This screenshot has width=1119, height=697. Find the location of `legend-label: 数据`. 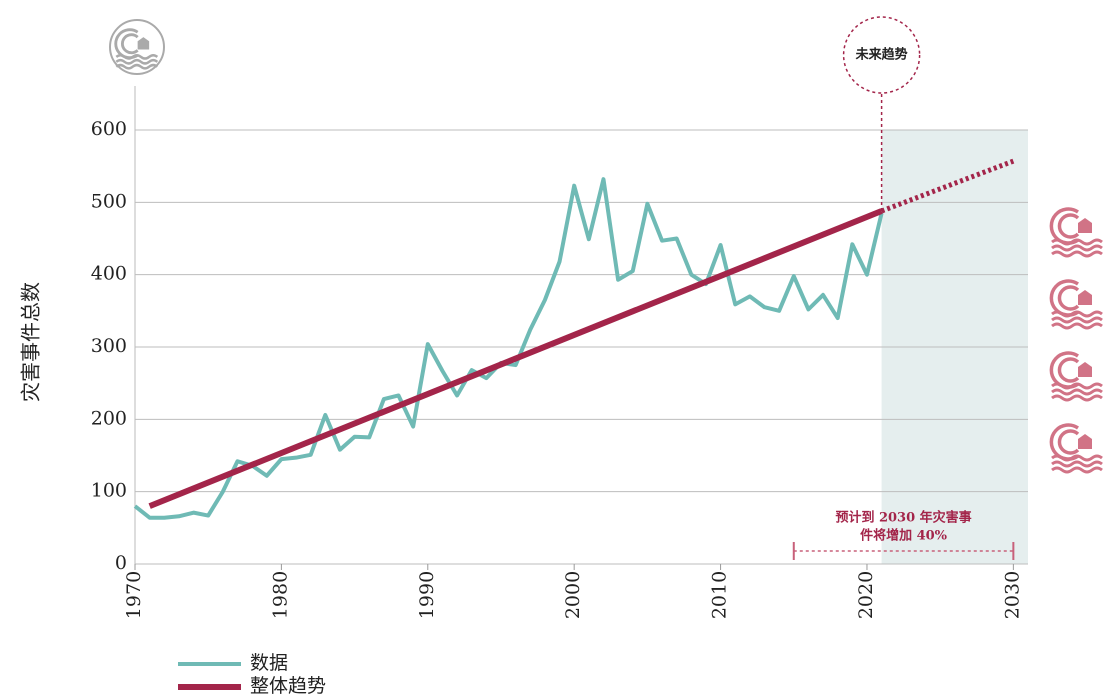

legend-label: 数据 is located at coordinates (269, 663).